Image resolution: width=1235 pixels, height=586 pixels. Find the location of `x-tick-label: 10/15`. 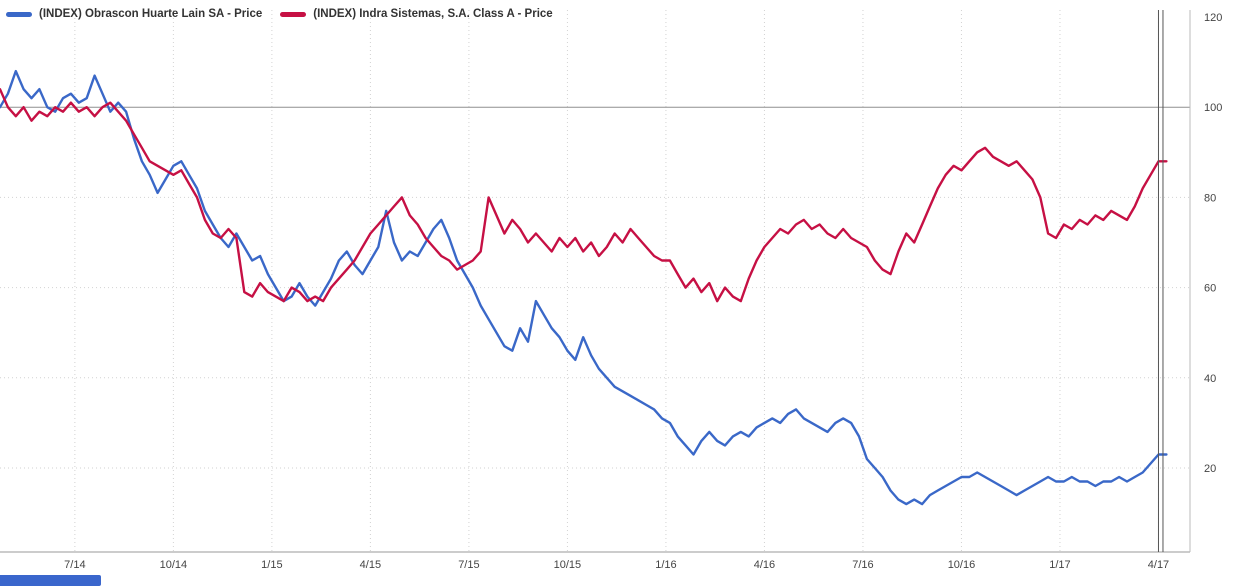

x-tick-label: 10/15 is located at coordinates (568, 565).